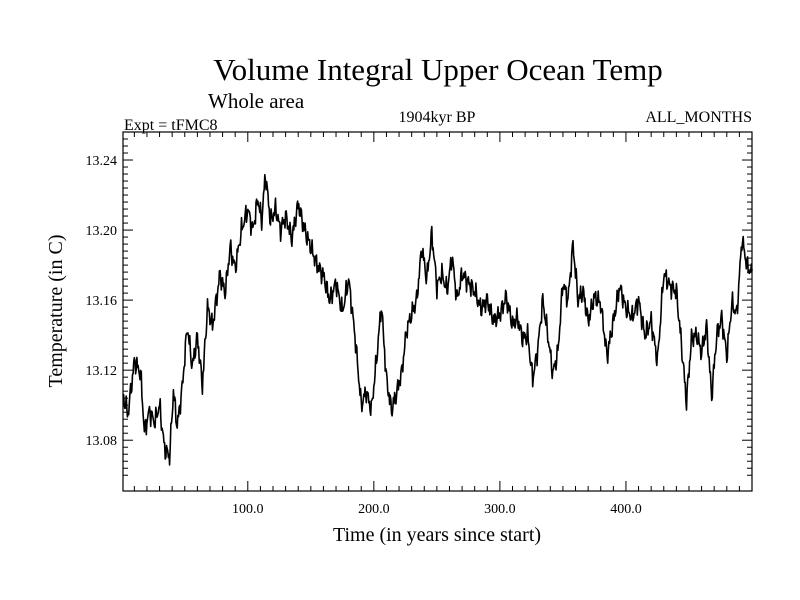 The width and height of the screenshot is (800, 600). What do you see at coordinates (437, 117) in the screenshot?
I see `period-label: 1904kyr BP` at bounding box center [437, 117].